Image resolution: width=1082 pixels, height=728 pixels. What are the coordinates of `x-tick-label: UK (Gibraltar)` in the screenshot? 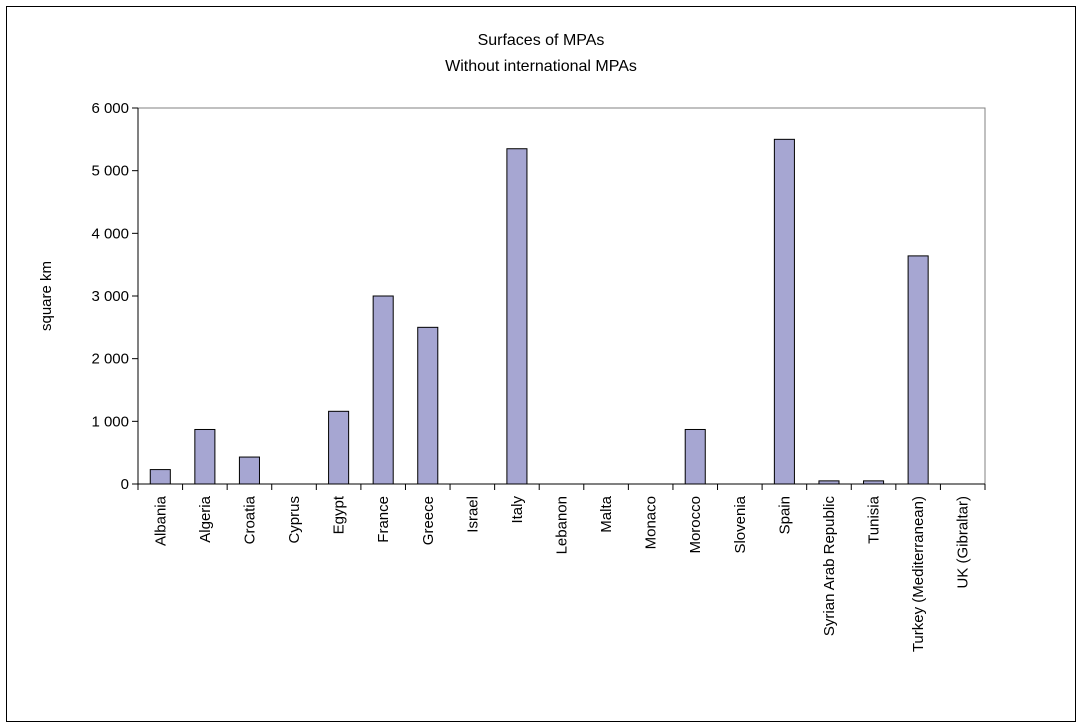 It's located at (963, 542).